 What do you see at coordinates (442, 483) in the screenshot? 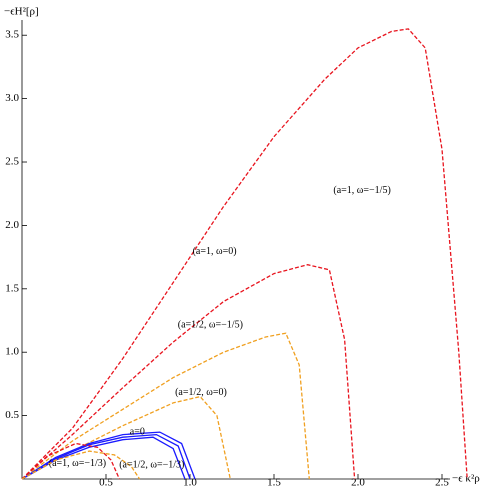
I see `x-tick-label: 2.5` at bounding box center [442, 483].